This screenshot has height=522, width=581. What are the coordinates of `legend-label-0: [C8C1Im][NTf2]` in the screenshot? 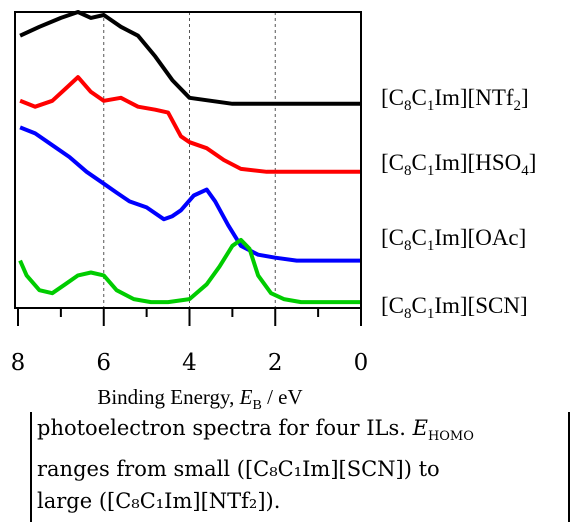 It's located at (455, 99).